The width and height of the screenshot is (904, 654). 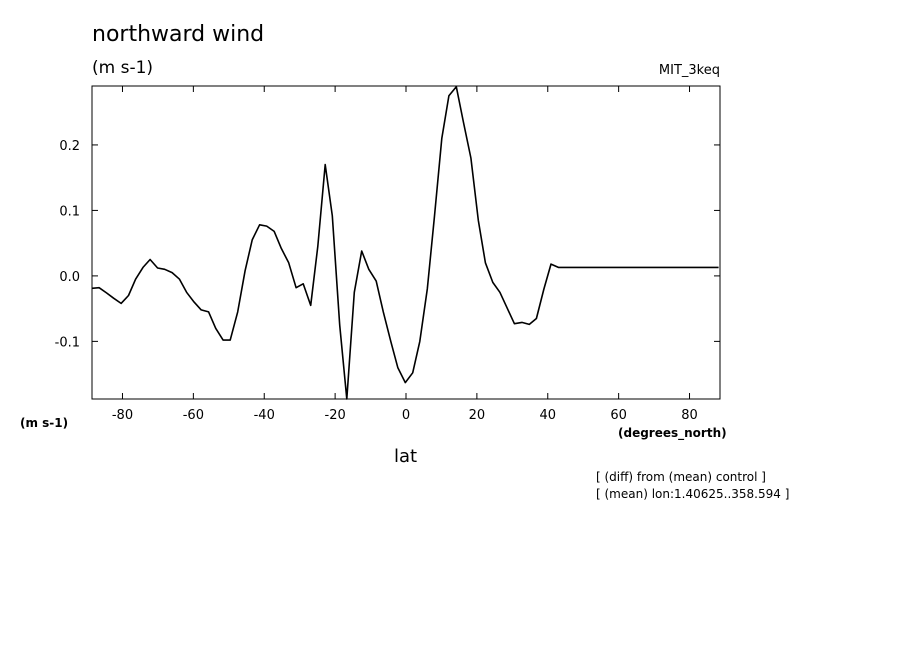 I want to click on x-tick-label: -60, so click(x=193, y=415).